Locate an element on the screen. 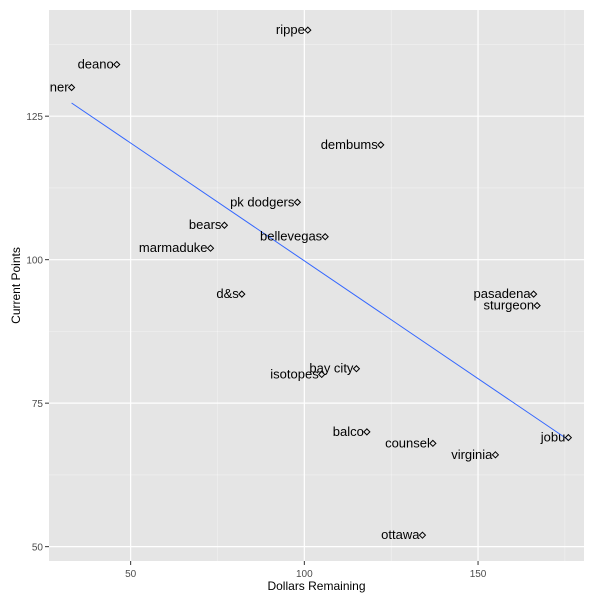  point-label: d&s is located at coordinates (227, 293).